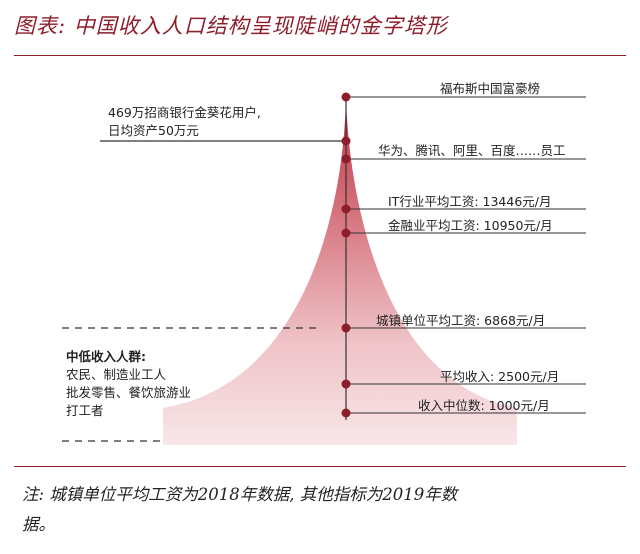 The width and height of the screenshot is (640, 554). What do you see at coordinates (128, 384) in the screenshot?
I see `low-income-group: 中低收入人群: 农民、制造业工人 批发零售、餐饮旅游业 打工者` at bounding box center [128, 384].